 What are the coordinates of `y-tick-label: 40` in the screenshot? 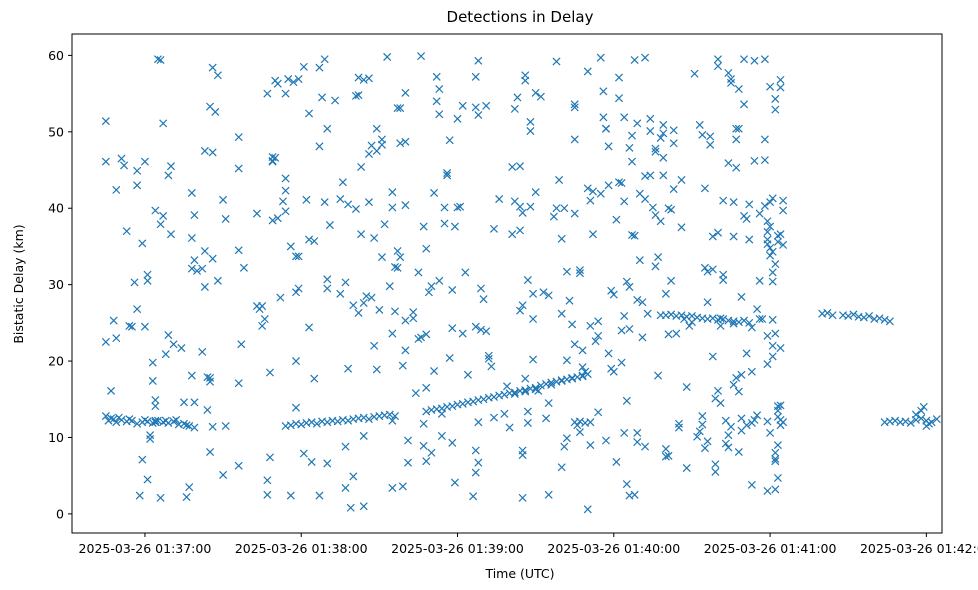 It's located at (56, 208).